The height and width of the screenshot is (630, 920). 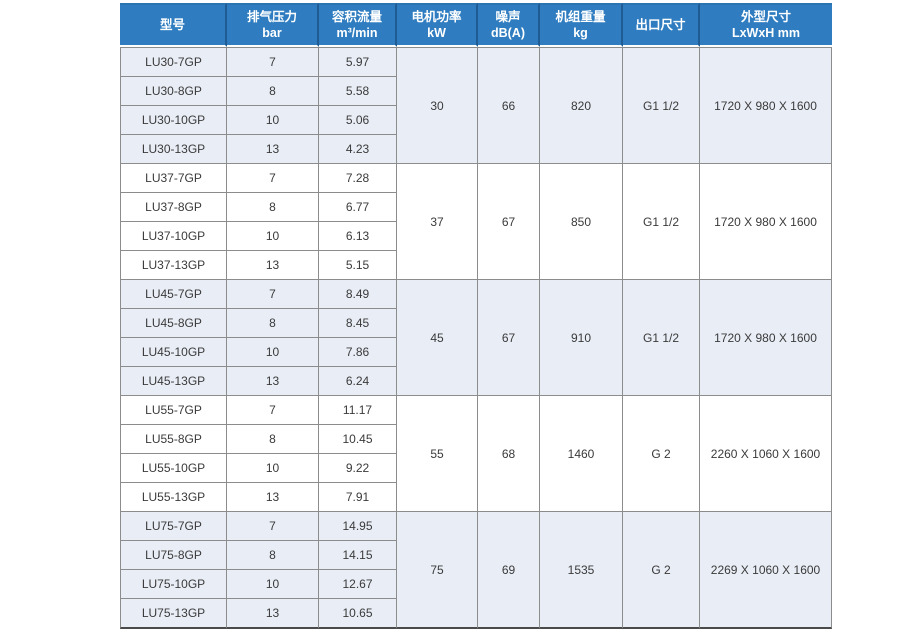 I want to click on header-unit: LxWxH mm, so click(x=766, y=33).